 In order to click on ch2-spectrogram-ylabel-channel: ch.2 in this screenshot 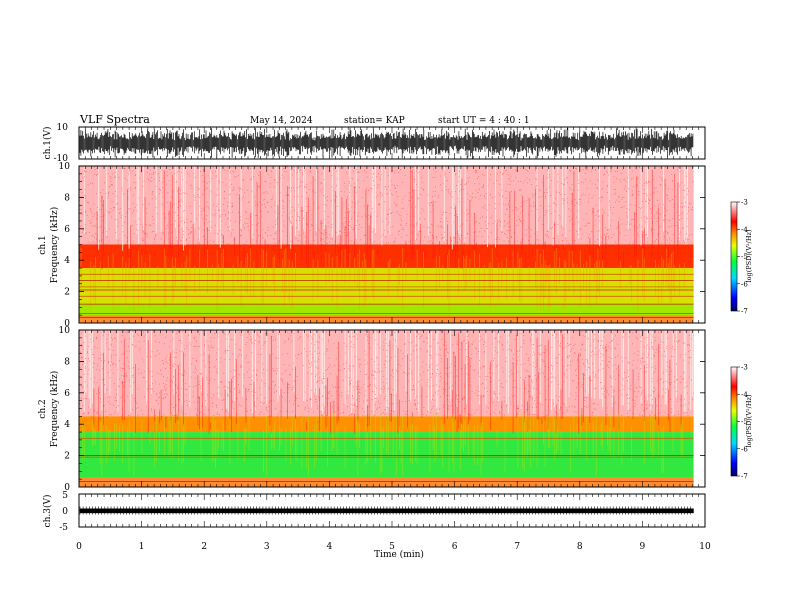, I will do `click(43, 408)`.